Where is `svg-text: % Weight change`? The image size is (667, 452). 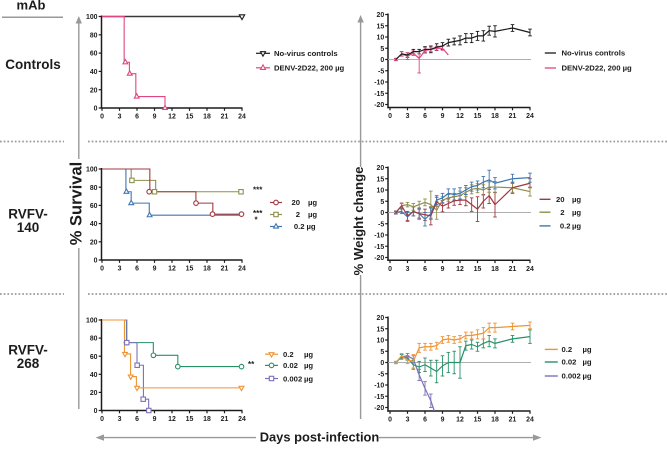
svg-text: % Weight change is located at coordinates (358, 221).